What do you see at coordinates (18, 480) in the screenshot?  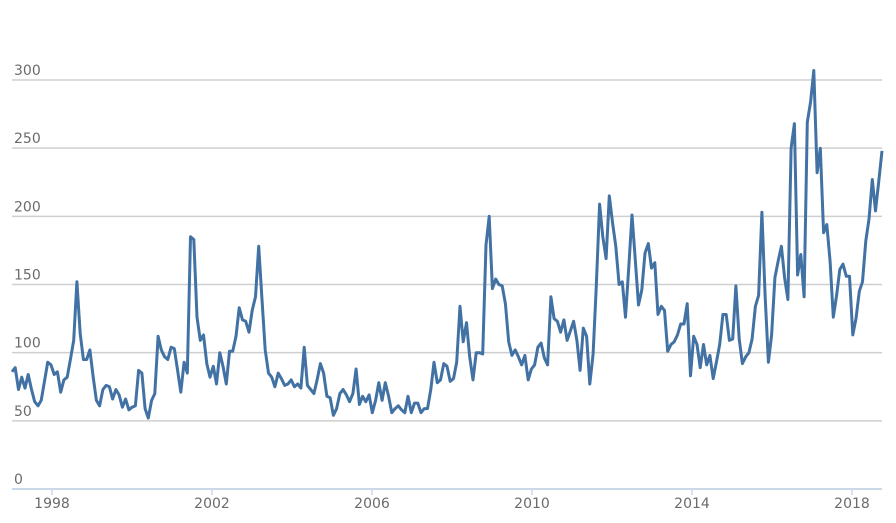 I see `y-tick-label: 0` at bounding box center [18, 480].